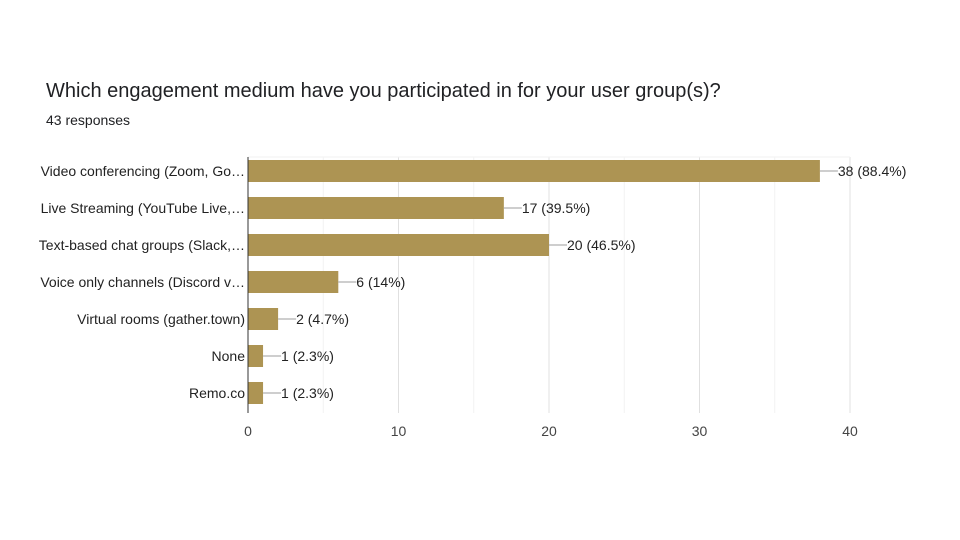  I want to click on response-count: 43 responses, so click(88, 120).